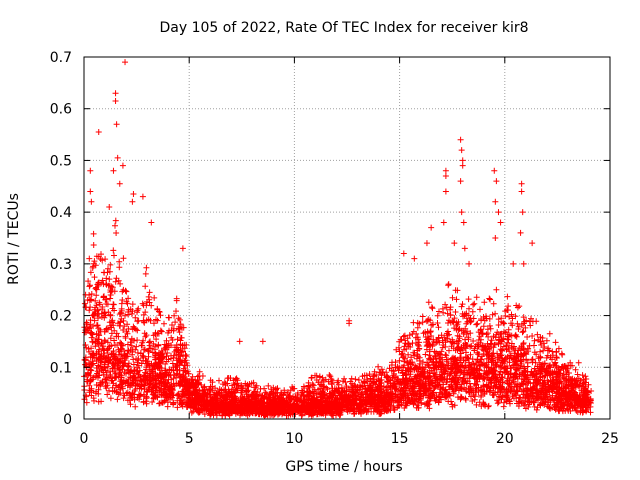 Image resolution: width=640 pixels, height=480 pixels. I want to click on y-tick-label: 0.7, so click(61, 58).